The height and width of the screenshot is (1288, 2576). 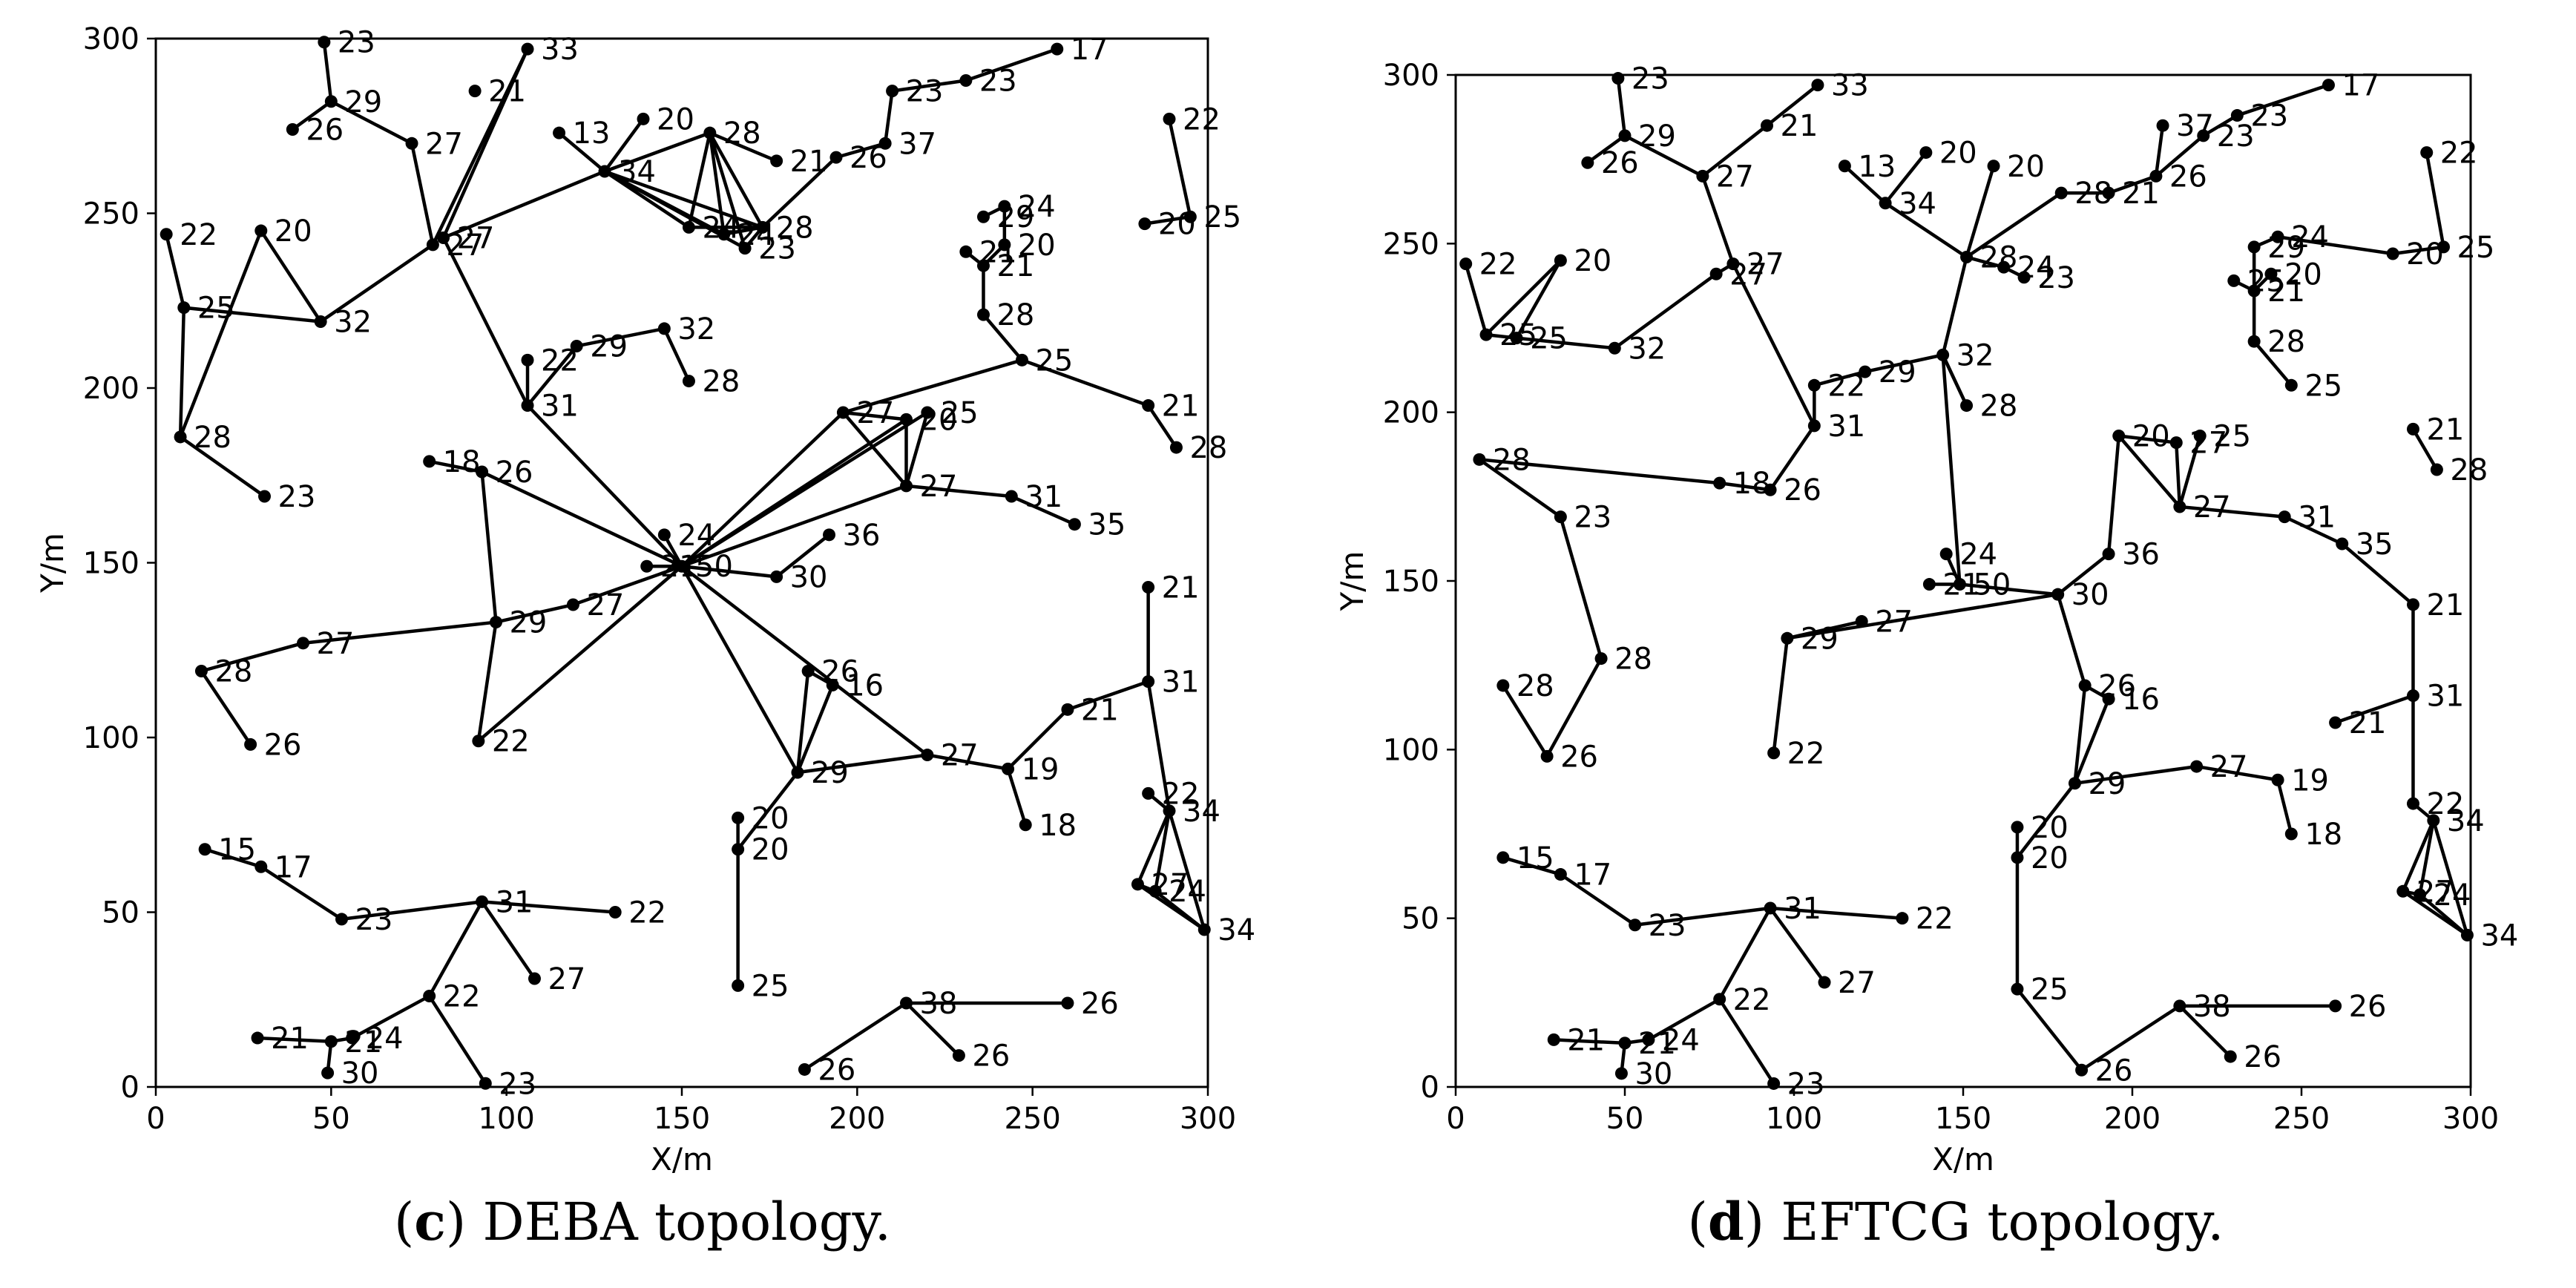 I want to click on caption-deba: (c) DEBA topology., so click(x=642, y=1221).